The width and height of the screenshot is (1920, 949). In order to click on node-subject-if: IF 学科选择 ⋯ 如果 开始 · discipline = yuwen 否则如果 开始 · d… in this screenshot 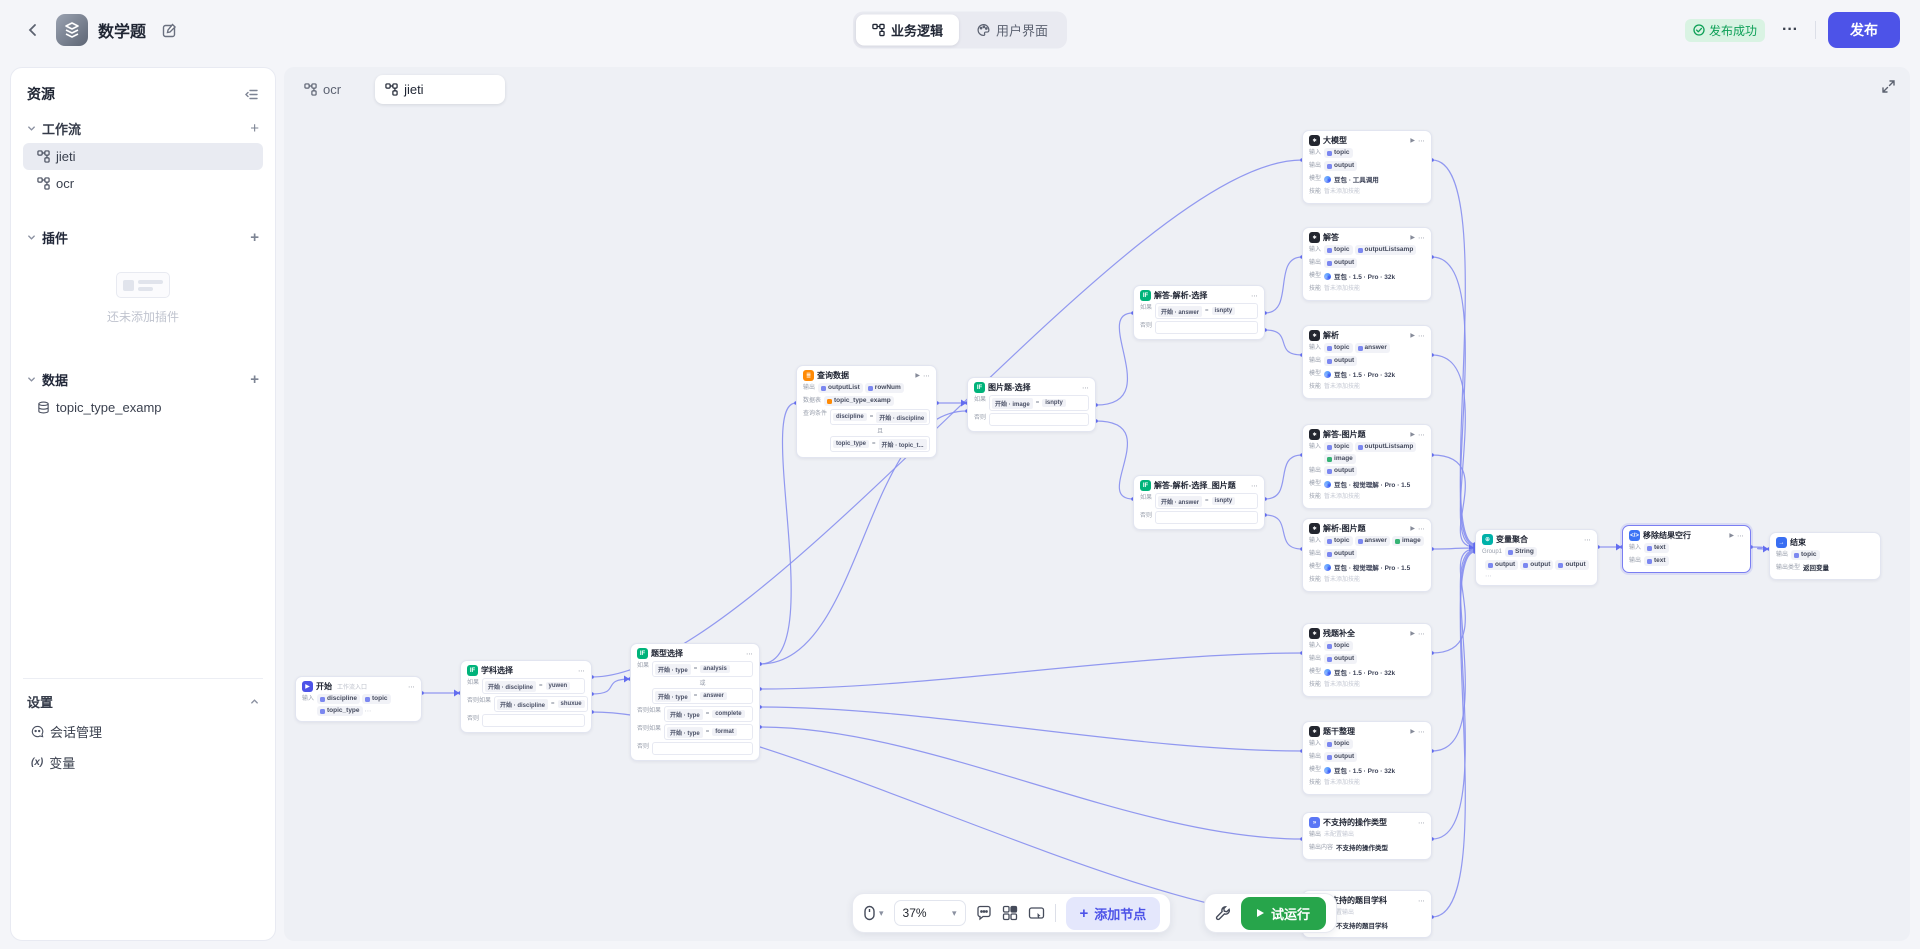, I will do `click(526, 696)`.